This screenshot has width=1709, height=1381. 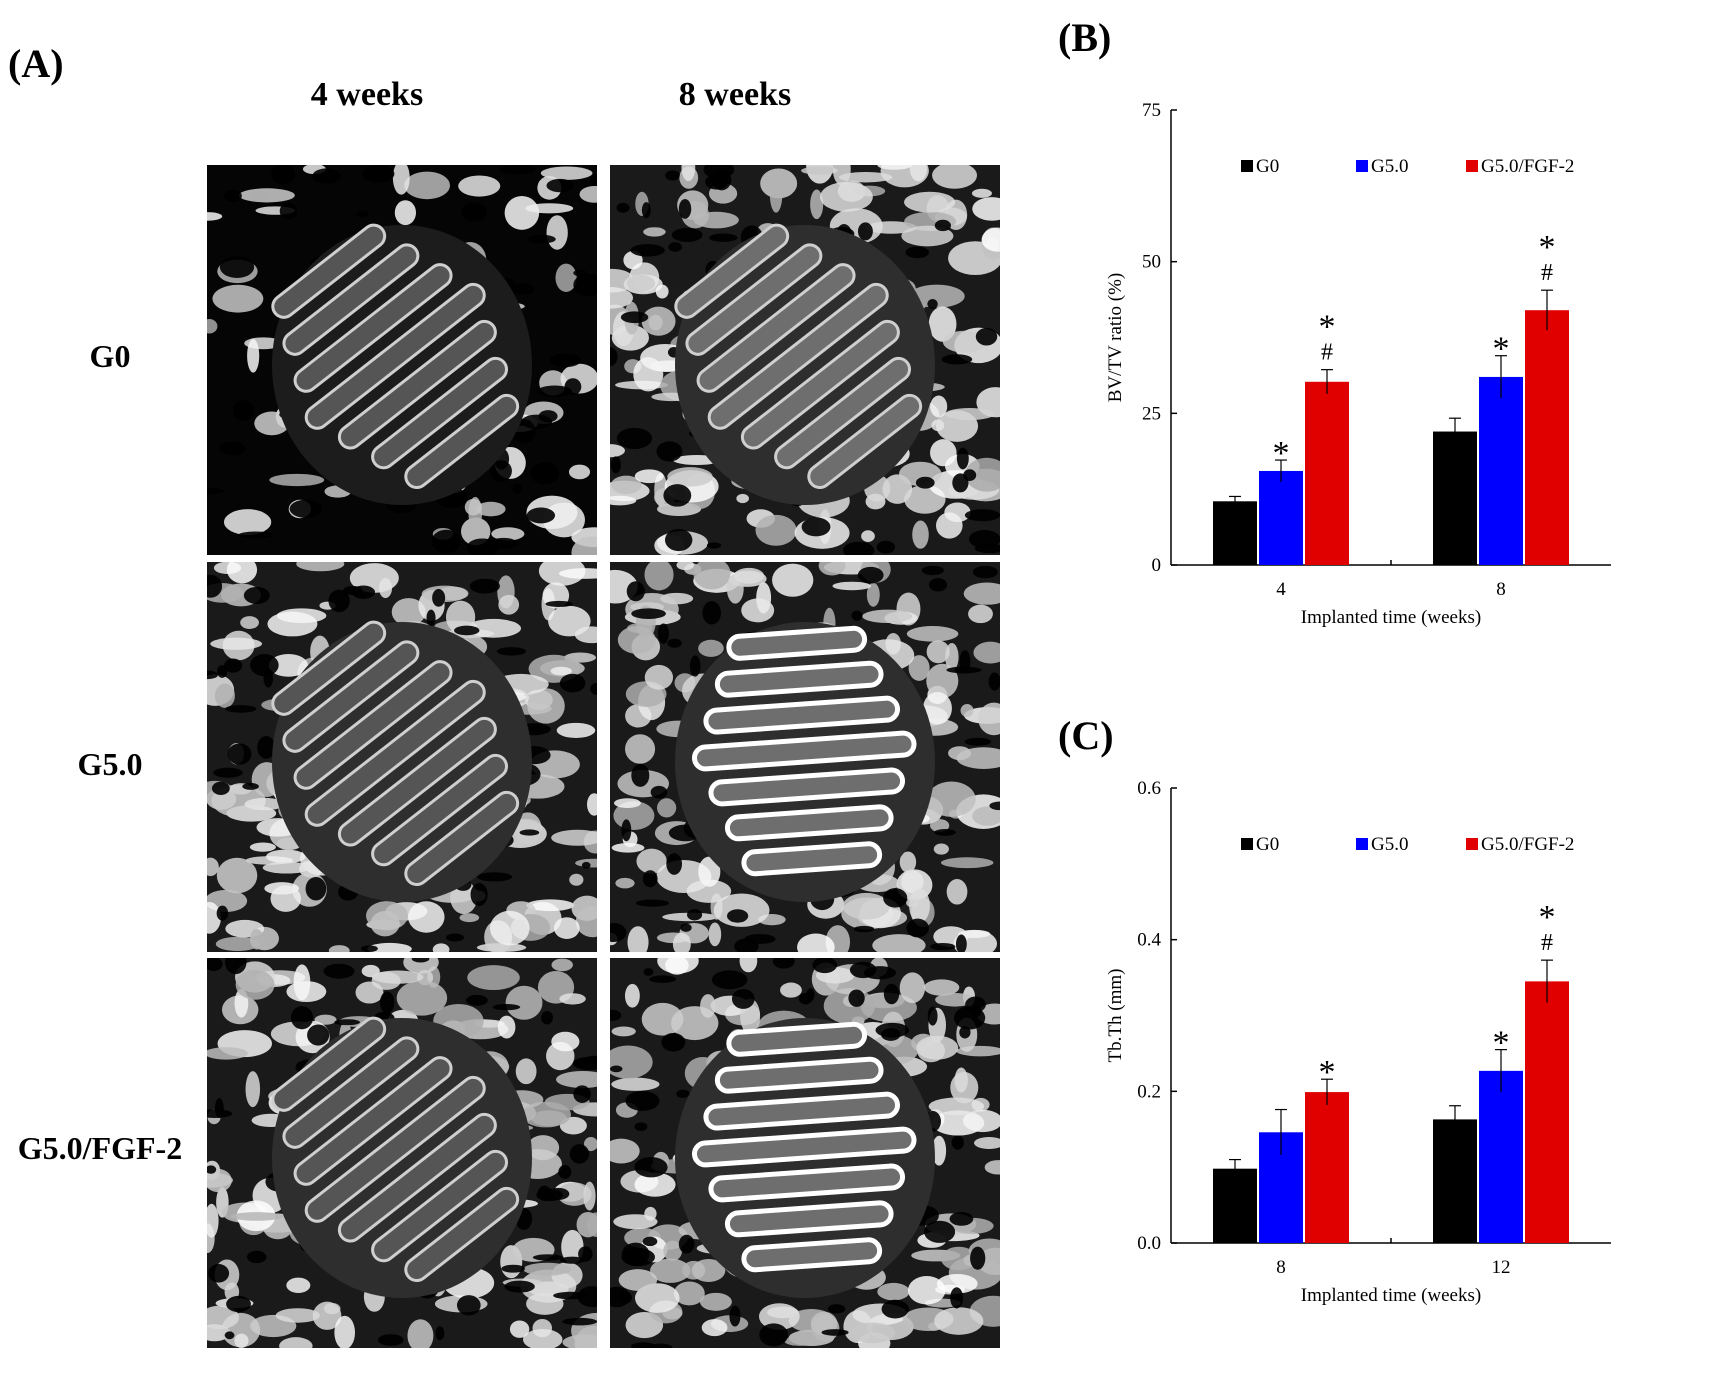 What do you see at coordinates (1547, 437) in the screenshot?
I see `b-bar-G5.0/FGF-2-8` at bounding box center [1547, 437].